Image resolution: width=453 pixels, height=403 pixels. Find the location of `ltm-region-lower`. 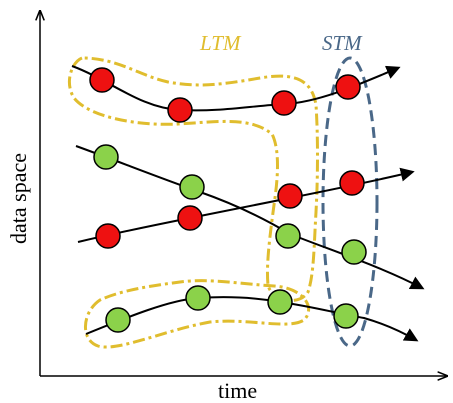

ltm-region-lower is located at coordinates (197, 314).